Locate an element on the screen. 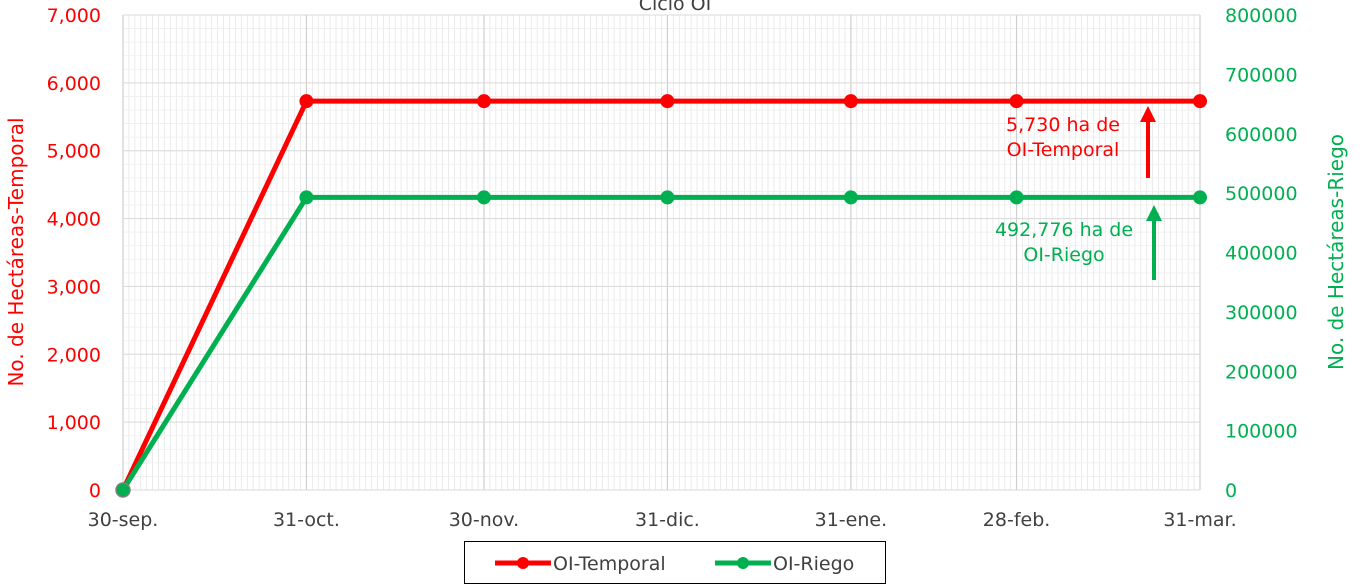 The width and height of the screenshot is (1360, 586). x-tick-label: 31-mar. is located at coordinates (1199, 520).